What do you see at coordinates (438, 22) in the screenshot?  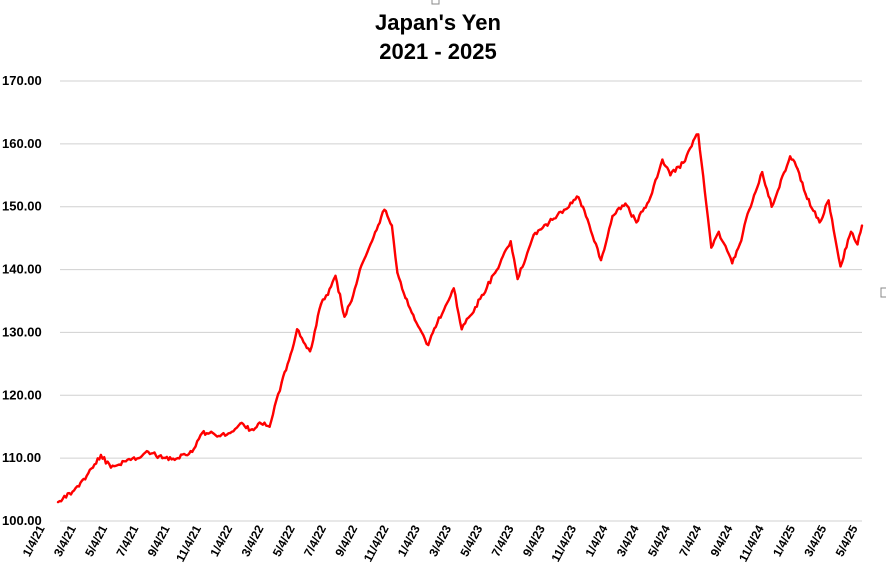 I see `chart-title-line-1: Japan's Yen` at bounding box center [438, 22].